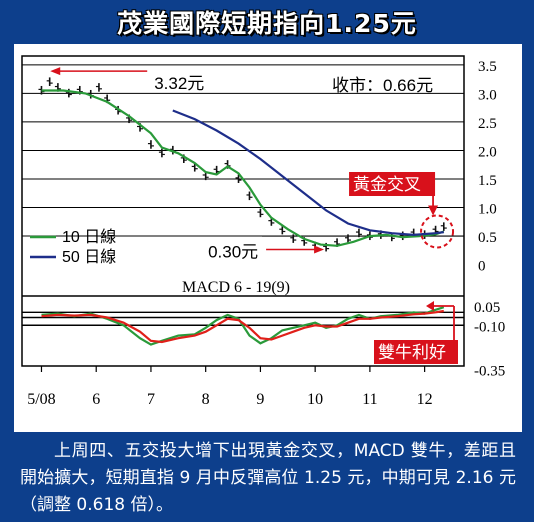 The image size is (534, 522). I want to click on x-tick-label: 8, so click(206, 399).